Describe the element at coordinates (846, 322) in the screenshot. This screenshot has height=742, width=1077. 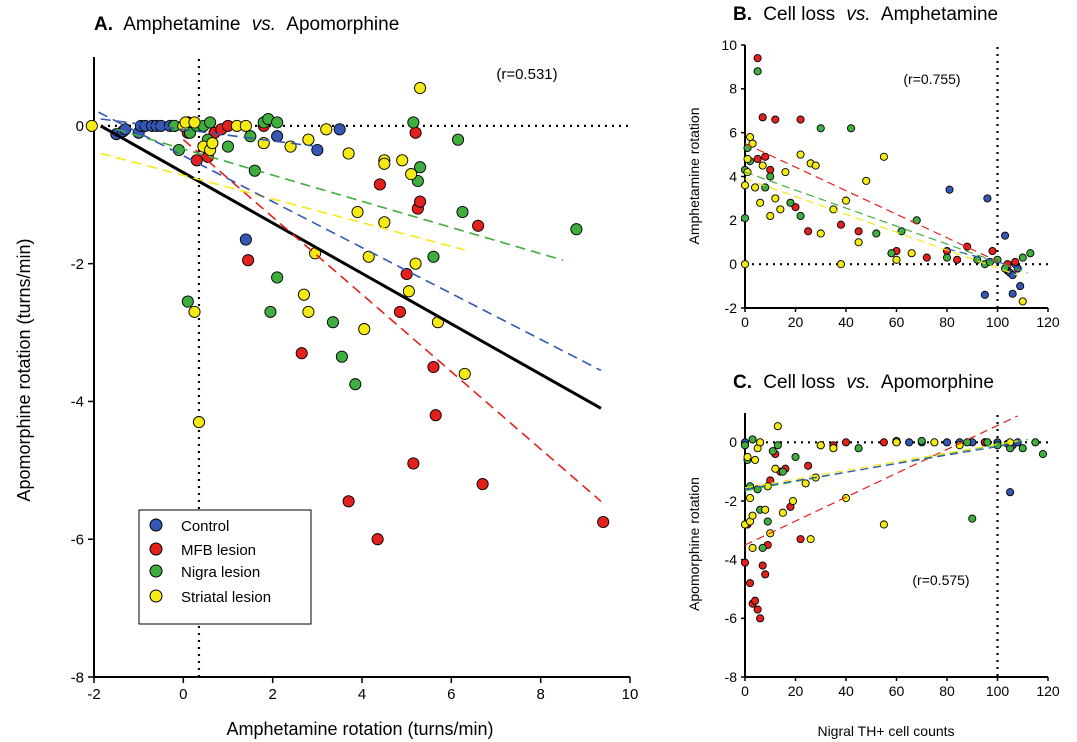
I see `panel-b-x-tick-label: 40` at that location.